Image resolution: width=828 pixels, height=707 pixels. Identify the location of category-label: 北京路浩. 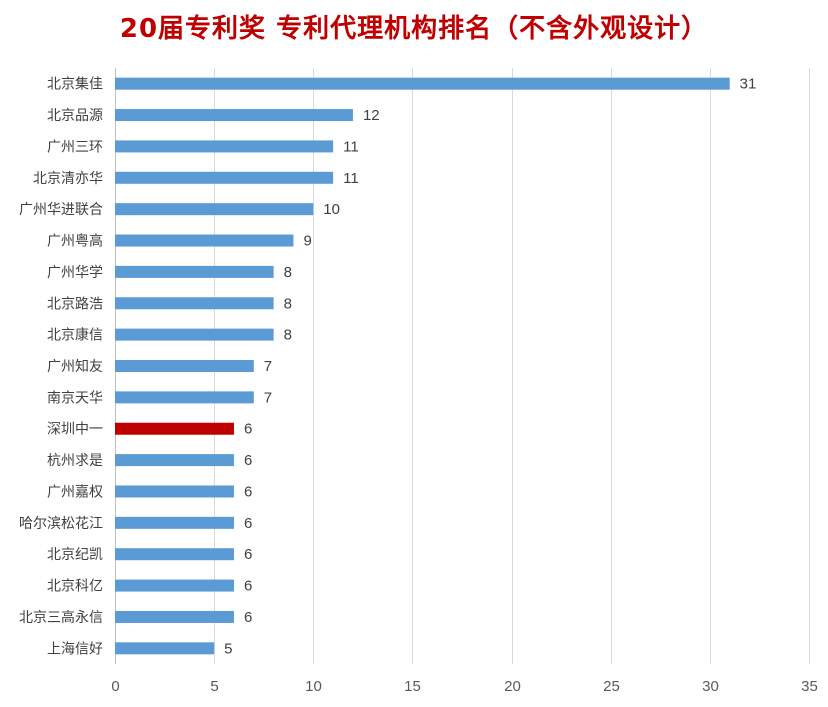
(75, 304).